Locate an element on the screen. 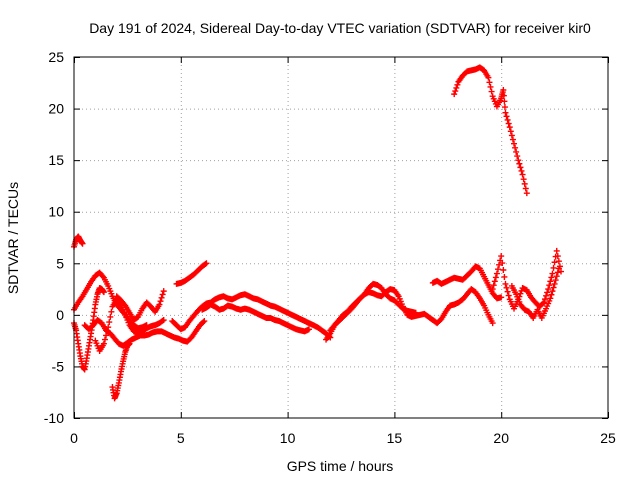 The width and height of the screenshot is (640, 480). series-arc-b is located at coordinates (89, 329).